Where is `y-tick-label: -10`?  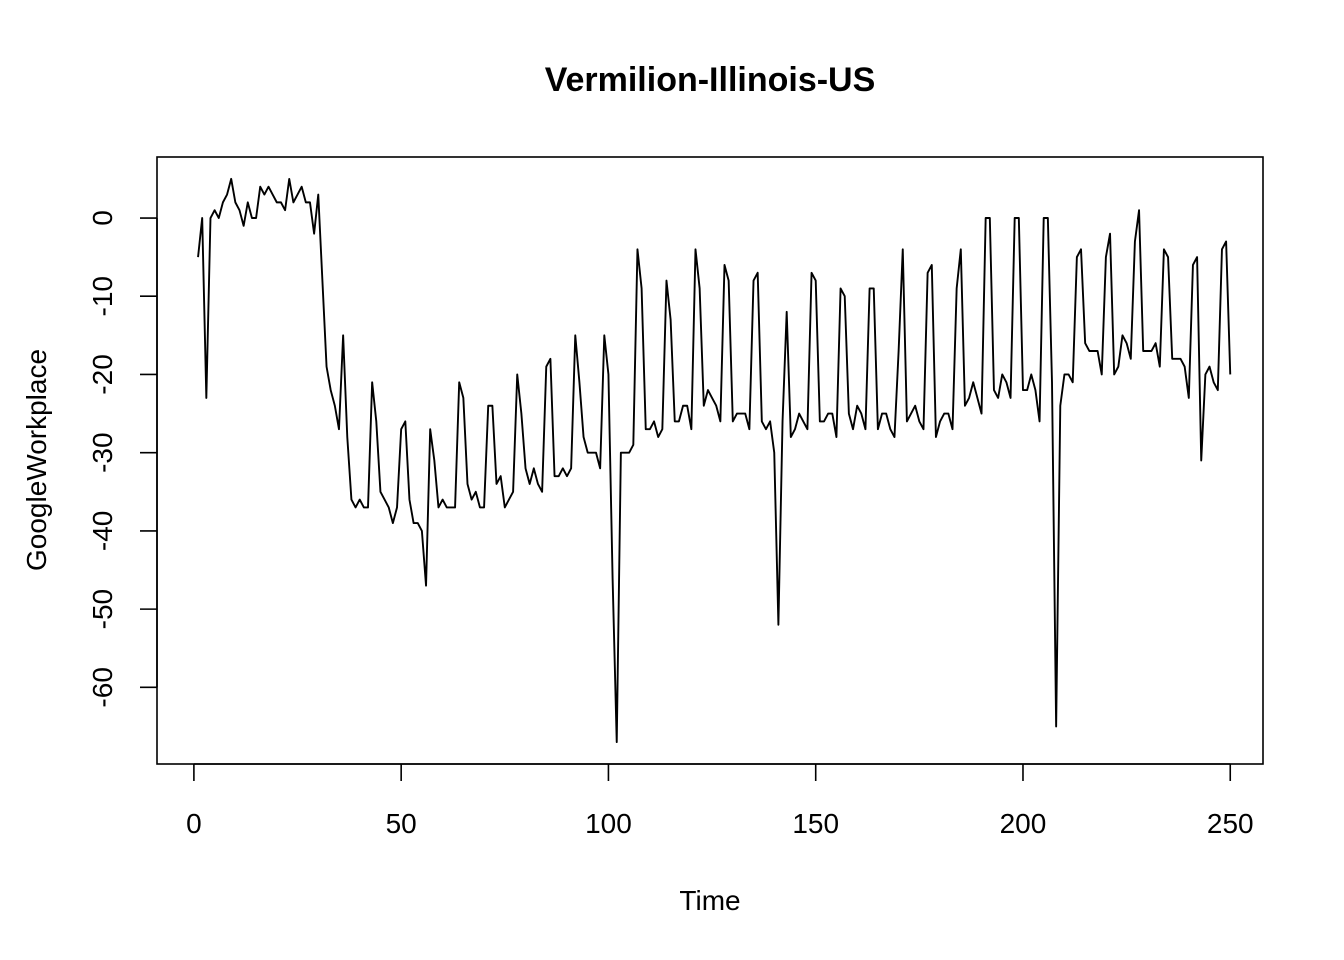
y-tick-label: -10 is located at coordinates (102, 296).